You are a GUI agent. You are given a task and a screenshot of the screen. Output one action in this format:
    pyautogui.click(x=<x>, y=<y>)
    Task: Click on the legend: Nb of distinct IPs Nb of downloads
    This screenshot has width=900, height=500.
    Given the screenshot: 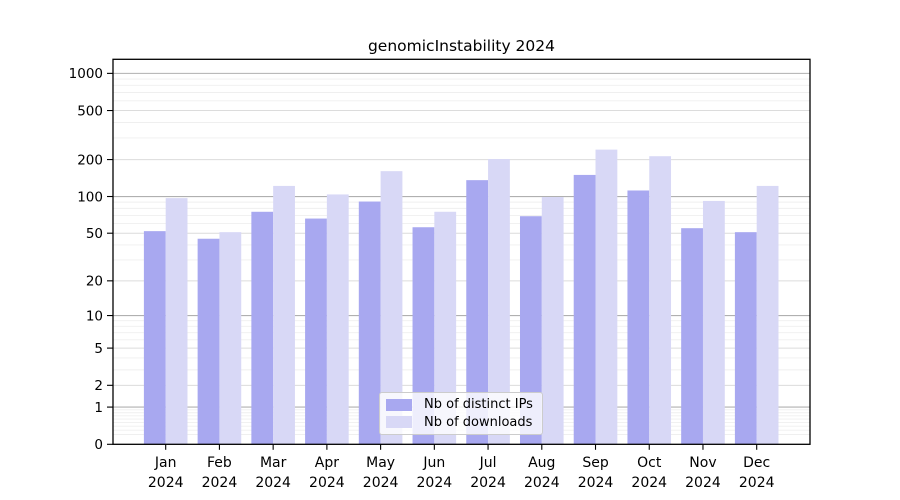 What is the action you would take?
    pyautogui.click(x=461, y=413)
    